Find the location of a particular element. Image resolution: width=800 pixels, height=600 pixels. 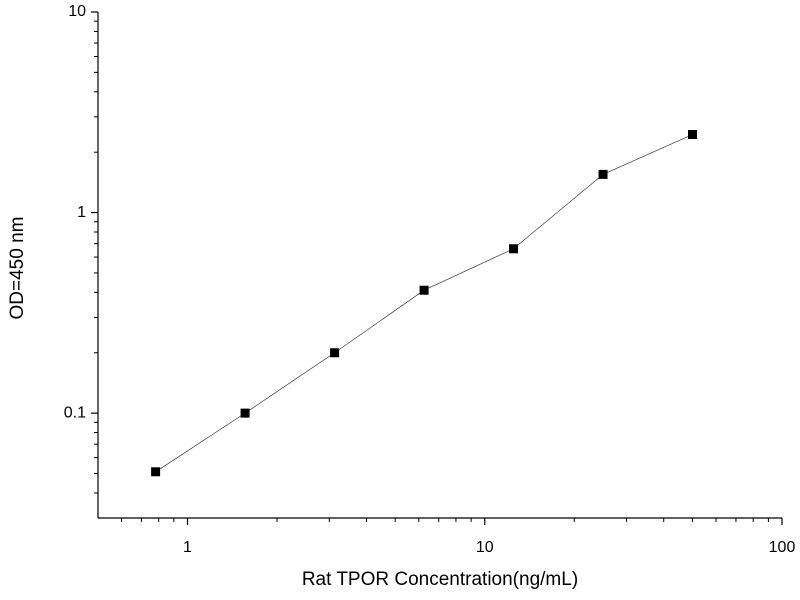

y-tick-label: 1 is located at coordinates (81, 212).